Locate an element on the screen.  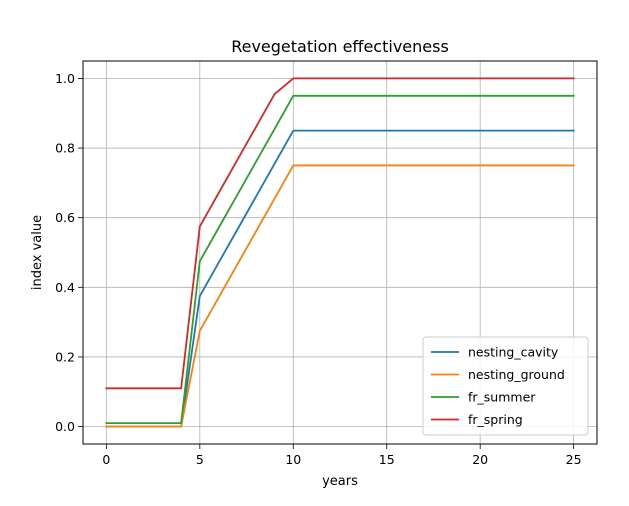
legend-label: nesting_ground is located at coordinates (516, 374).